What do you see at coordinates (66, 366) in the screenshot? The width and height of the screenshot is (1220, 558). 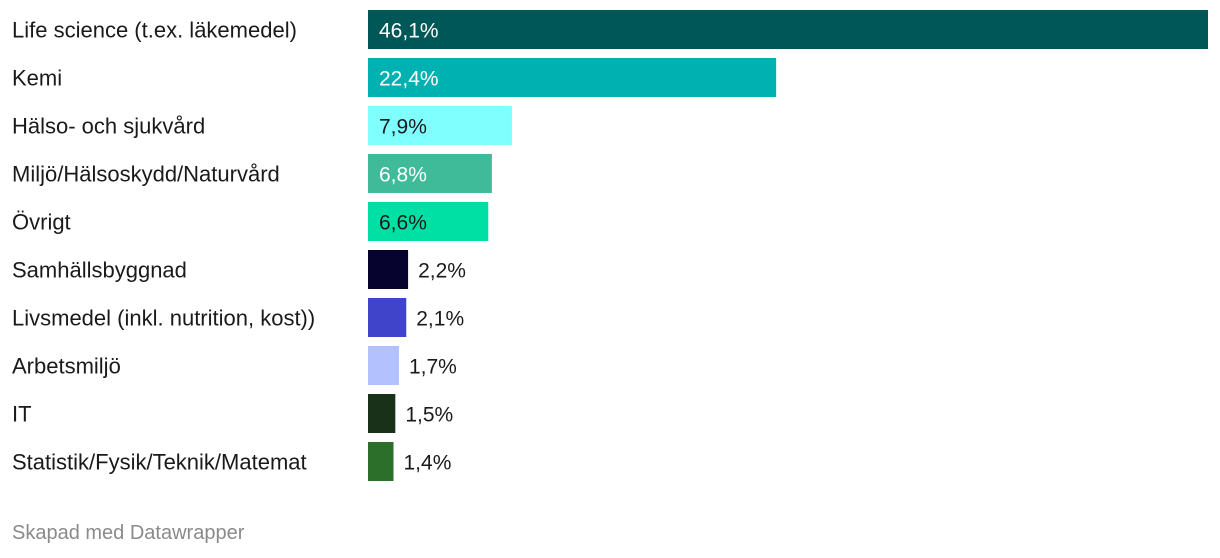 I see `category-label: Arbetsmiljö` at bounding box center [66, 366].